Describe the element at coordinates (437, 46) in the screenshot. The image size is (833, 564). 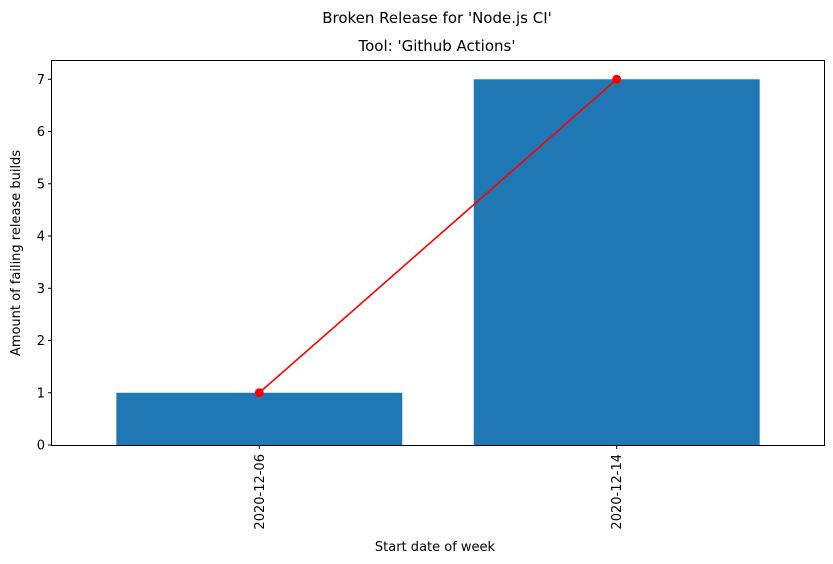
I see `chart-subtitle: Tool: 'Github Actions'` at that location.